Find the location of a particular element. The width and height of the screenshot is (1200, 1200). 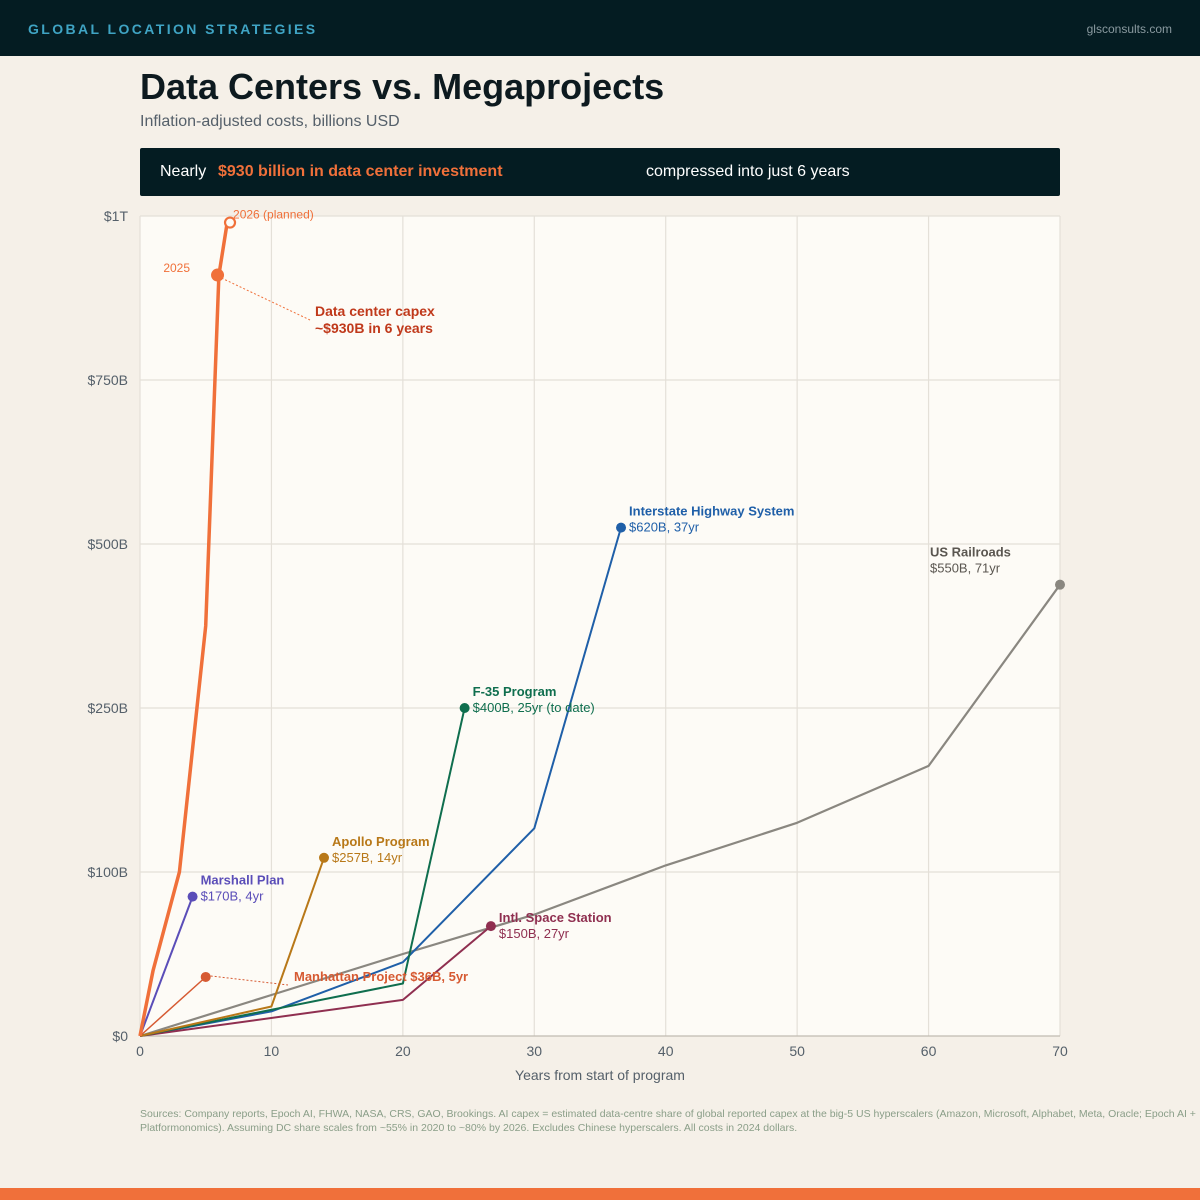

x-tick-label: 60 is located at coordinates (929, 1051).